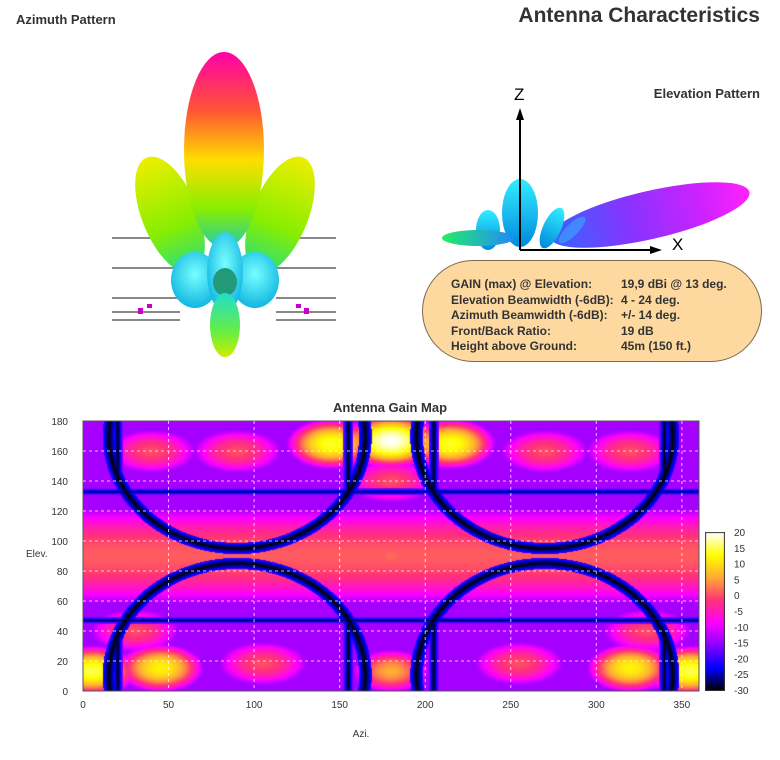 The image size is (780, 760). I want to click on colorbar-axis: 20 15 10 5 0 -5 -10 -15 -20 -25 -30, so click(741, 612).